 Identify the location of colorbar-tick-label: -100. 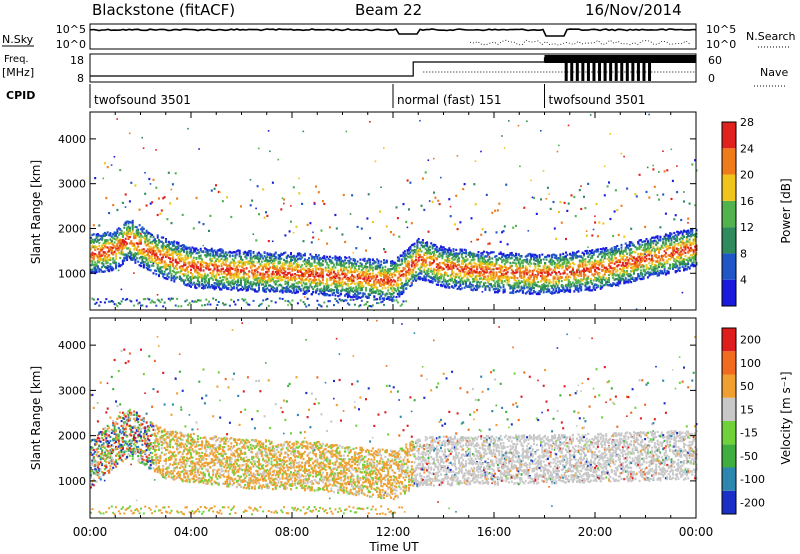
(752, 479).